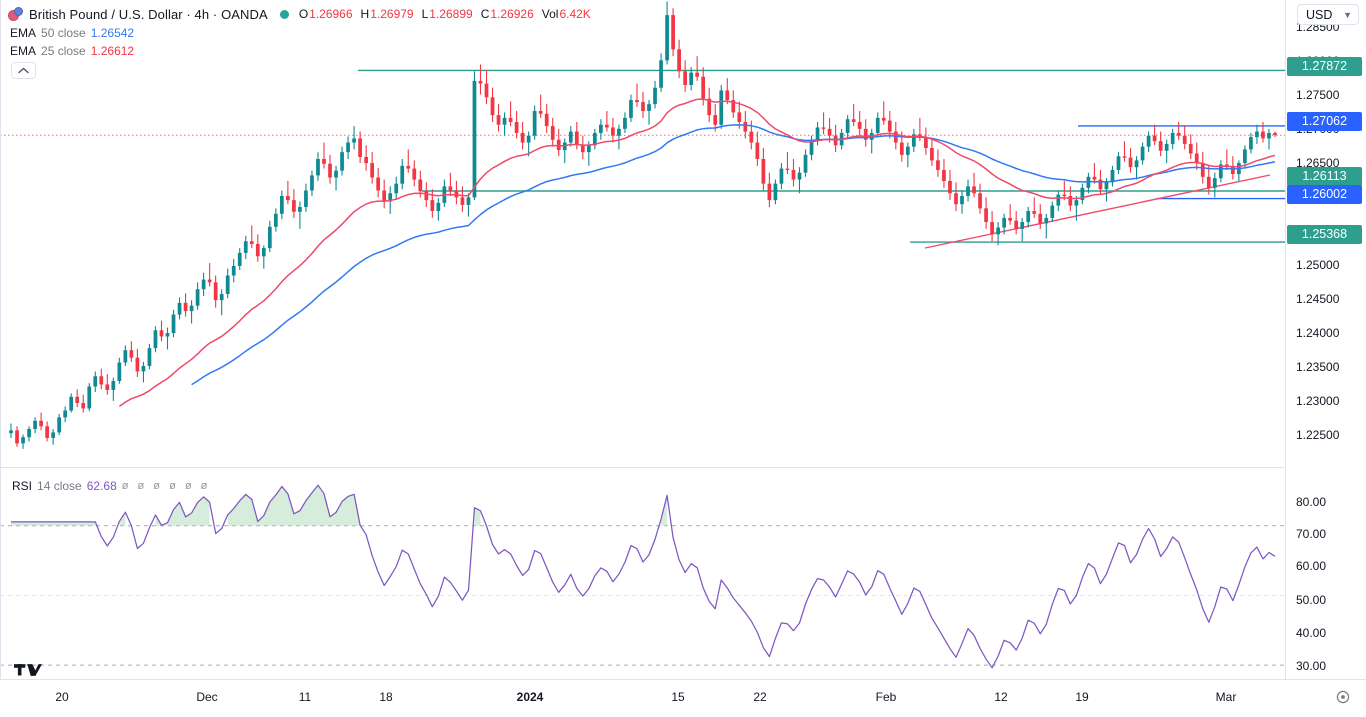 This screenshot has width=1366, height=717. I want to click on indicator-value: 62.68, so click(101, 486).